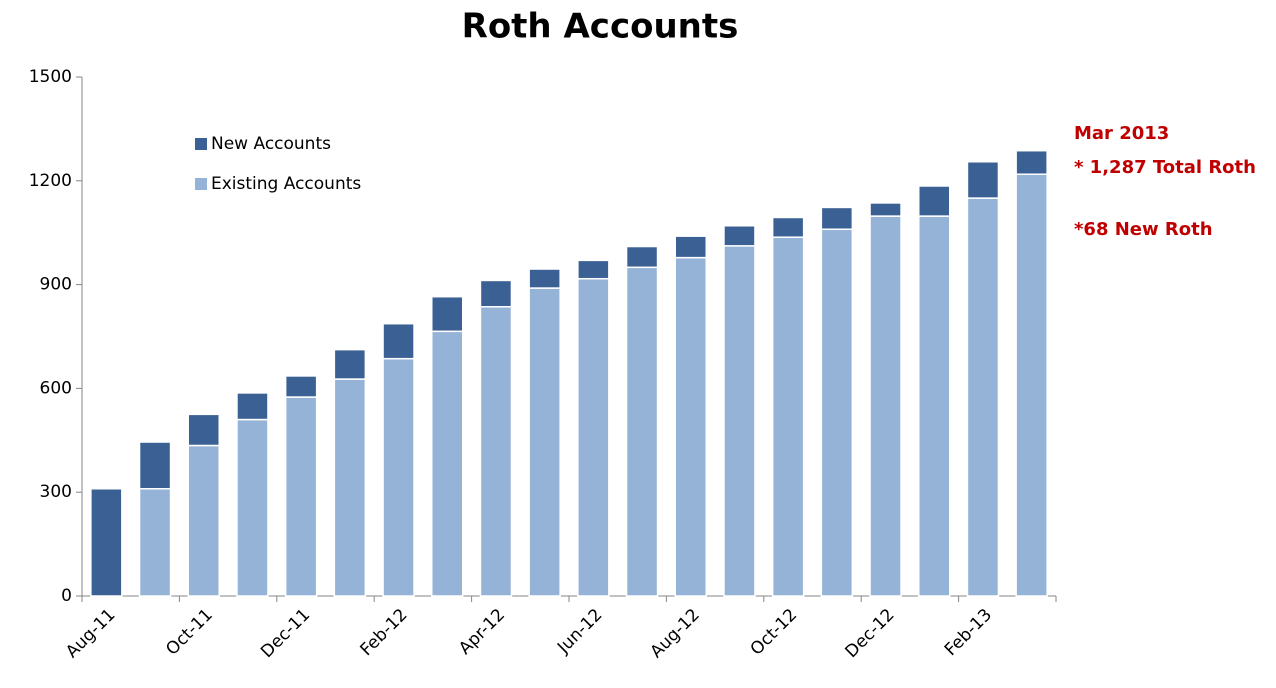  I want to click on y-tick-label: 1200, so click(50, 181).